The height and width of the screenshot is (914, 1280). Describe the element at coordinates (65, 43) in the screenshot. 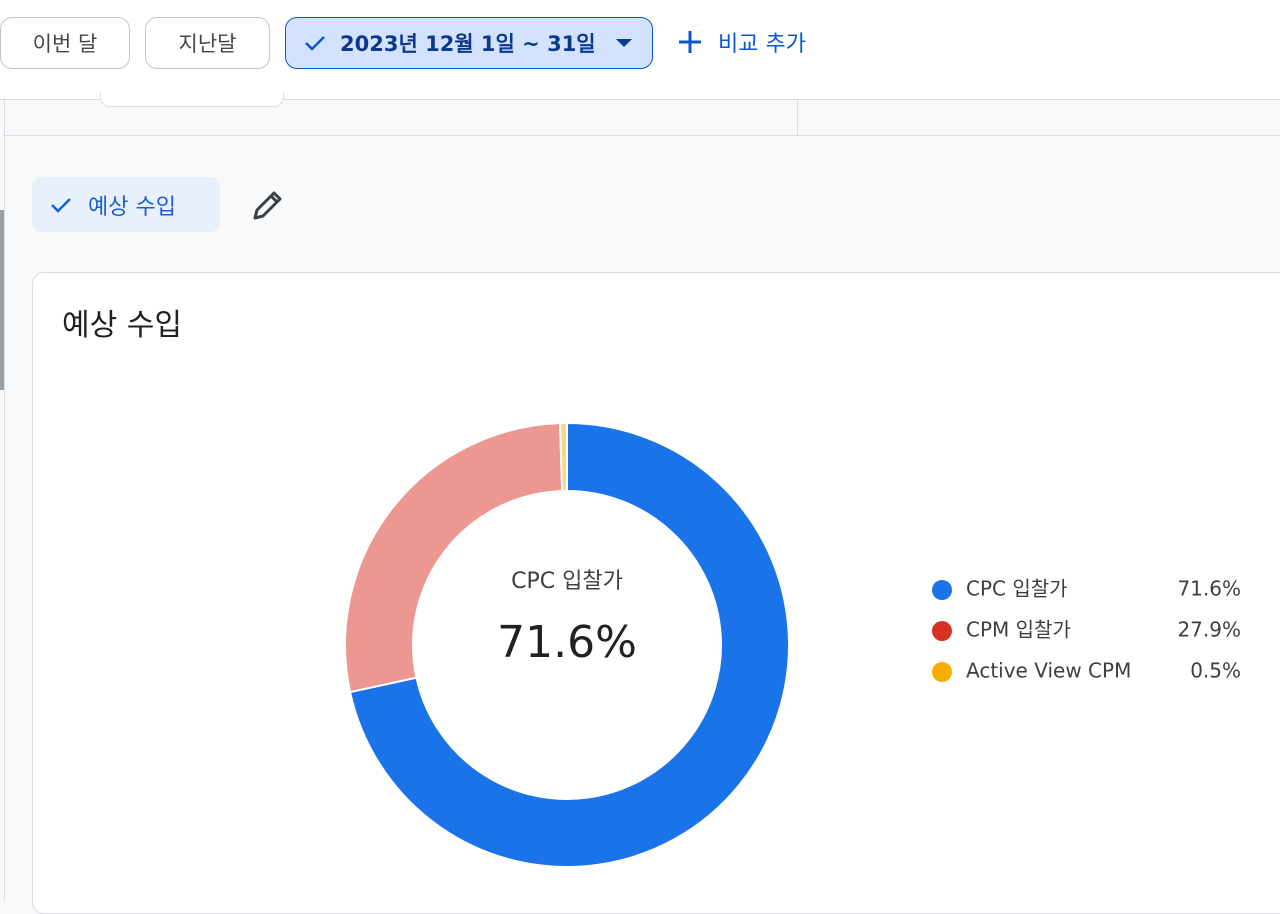

I see `this-month-button: 이번 달` at that location.